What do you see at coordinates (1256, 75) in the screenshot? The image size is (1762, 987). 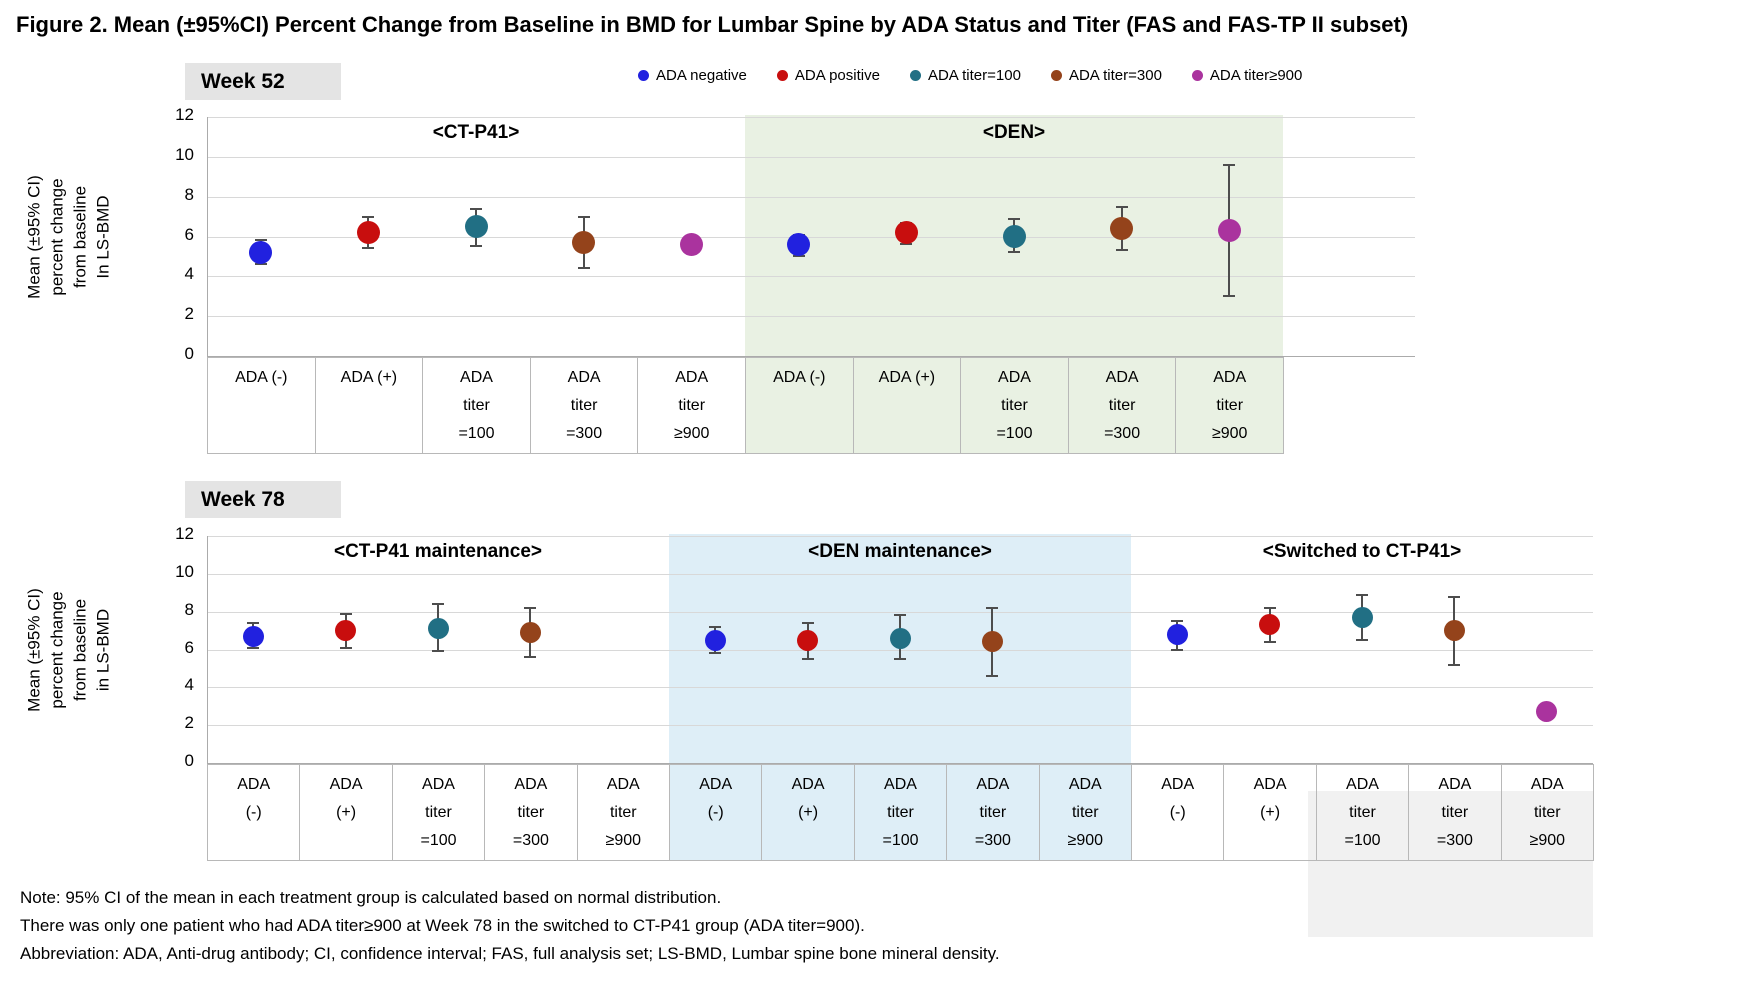 I see `legend-label: ADA titer≥900` at bounding box center [1256, 75].